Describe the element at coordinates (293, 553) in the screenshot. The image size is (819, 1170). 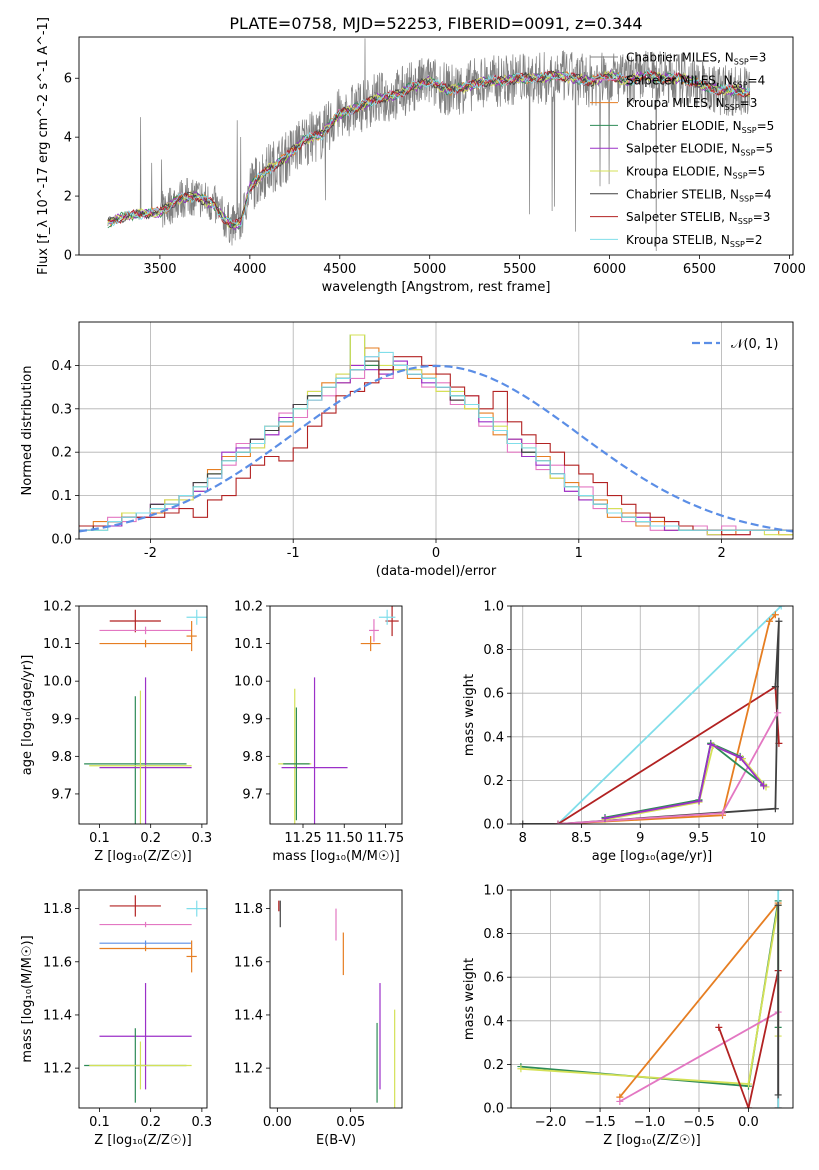
I see `x-tick-label: -1` at that location.